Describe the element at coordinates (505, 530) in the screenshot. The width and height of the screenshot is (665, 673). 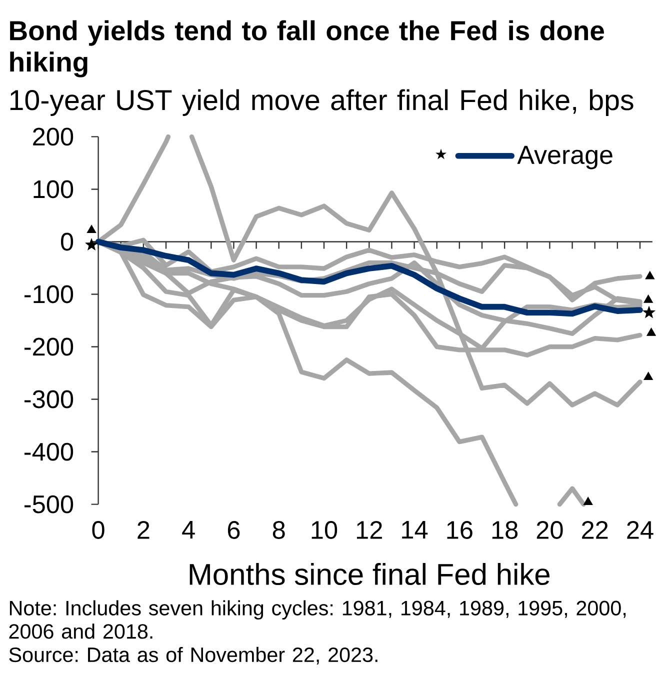
I see `x-tick-label: 18` at that location.